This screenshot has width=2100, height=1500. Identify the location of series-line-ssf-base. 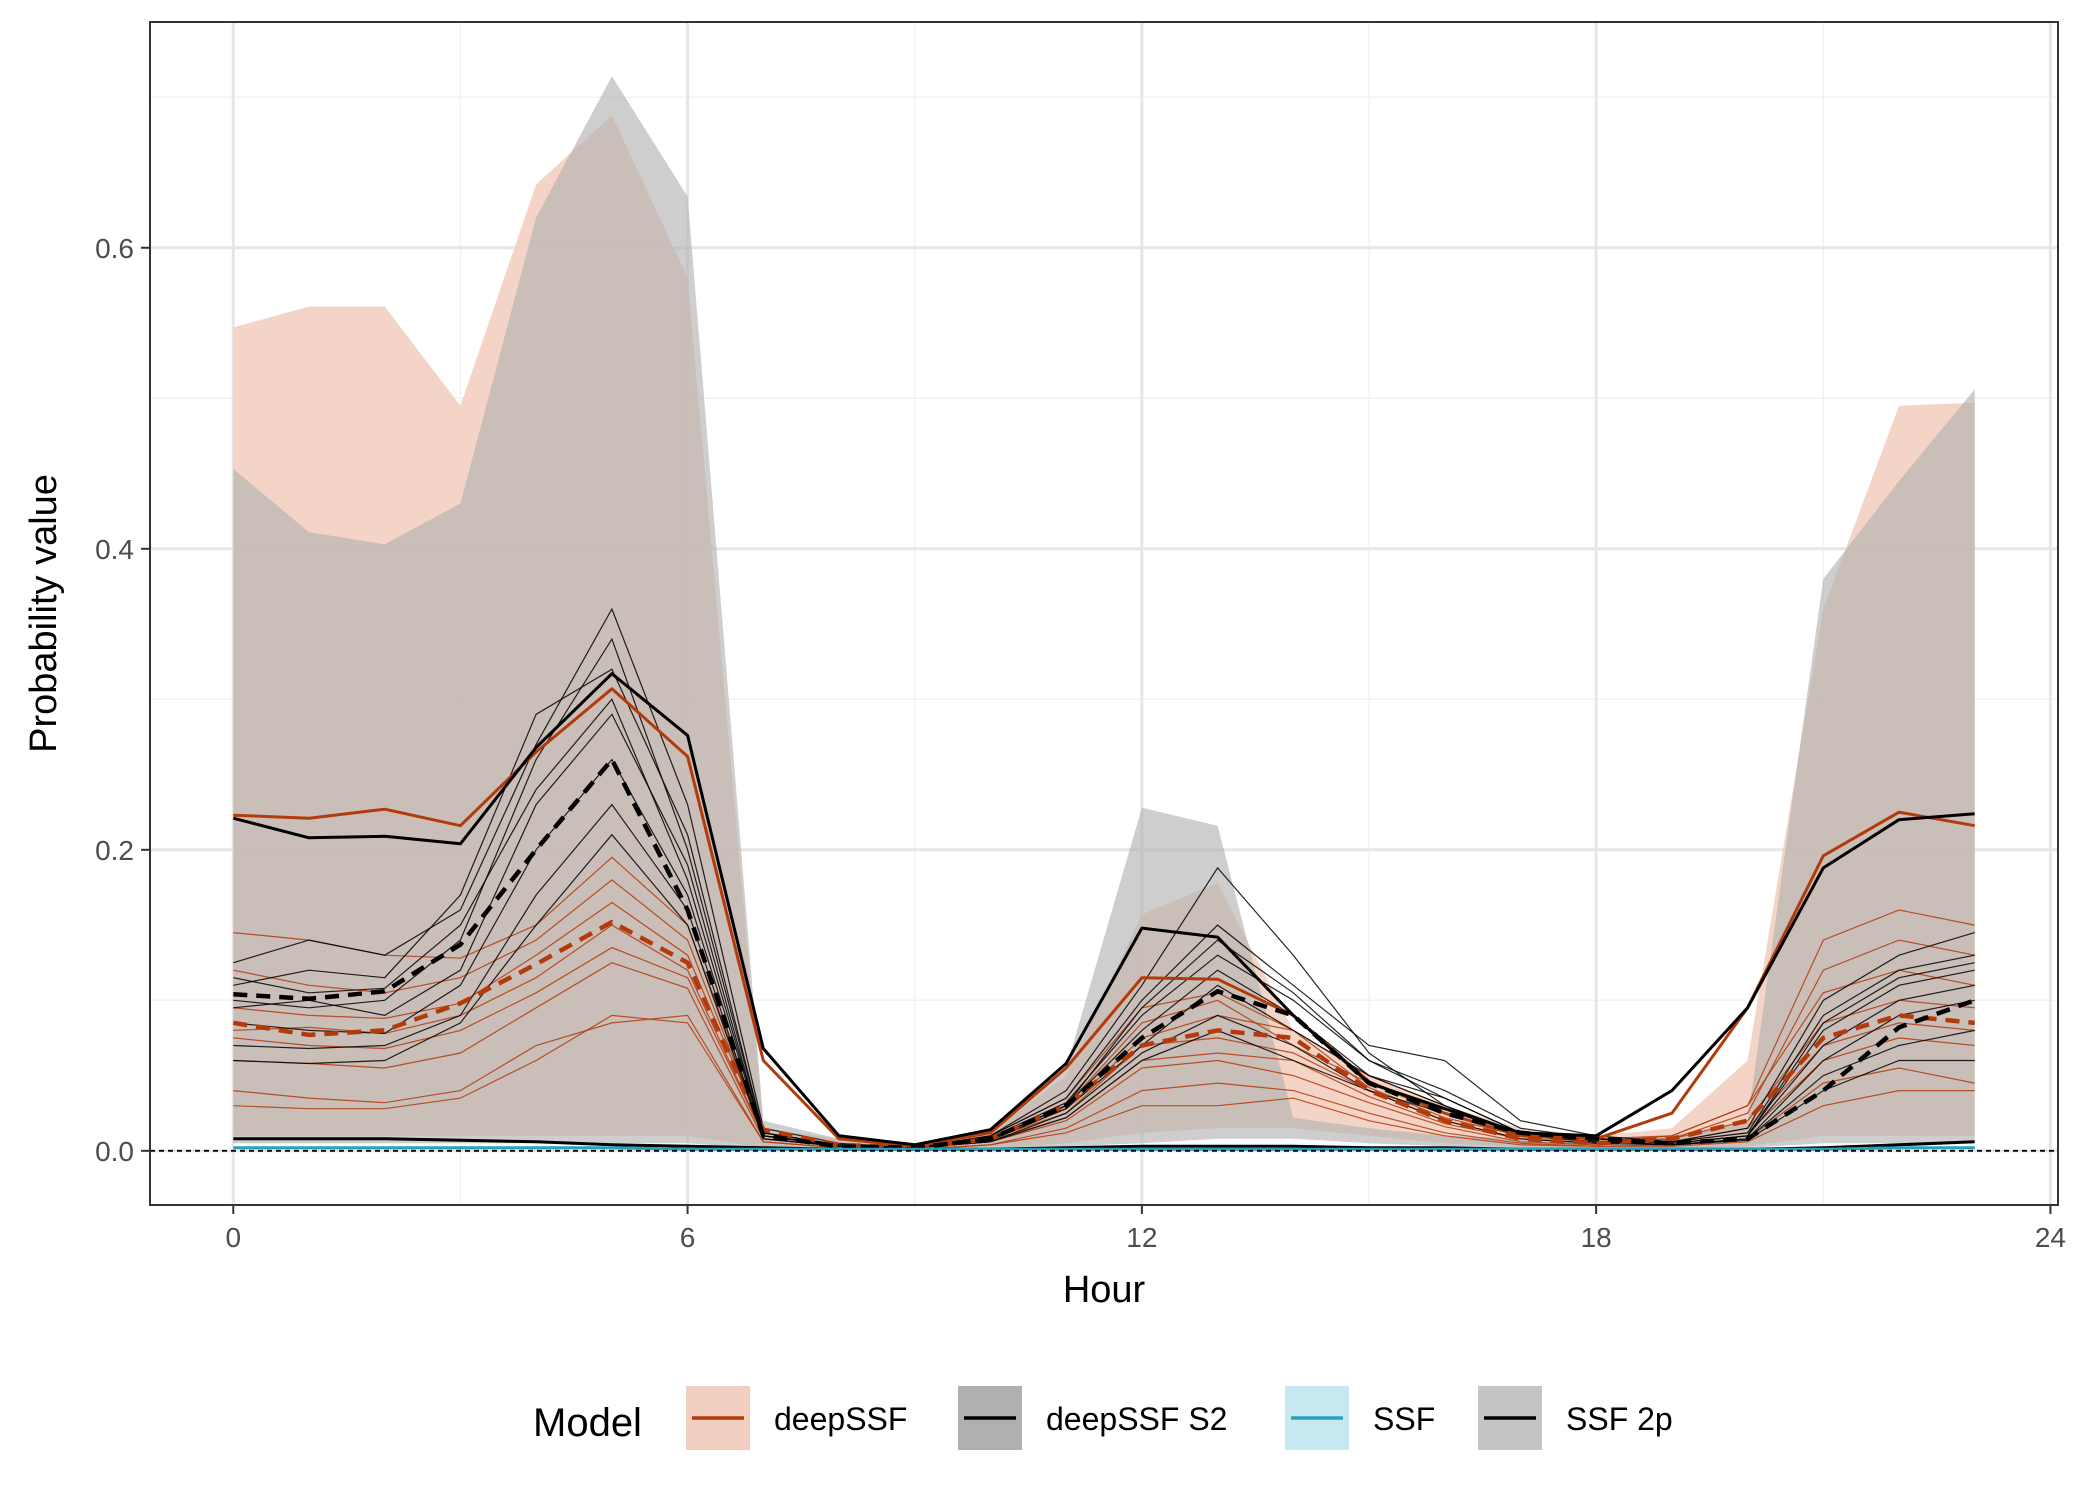
(1104, 1148).